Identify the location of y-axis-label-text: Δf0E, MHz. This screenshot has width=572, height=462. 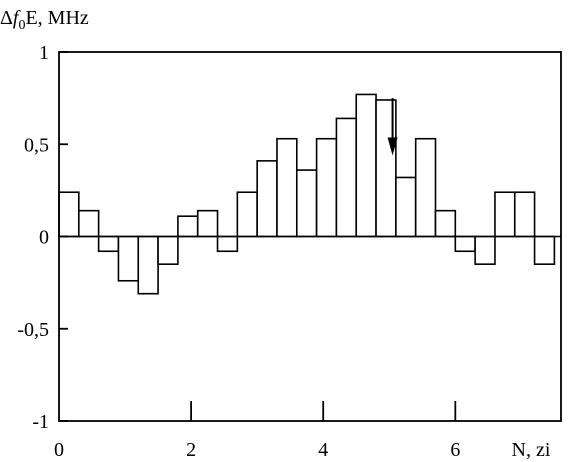
(44, 20).